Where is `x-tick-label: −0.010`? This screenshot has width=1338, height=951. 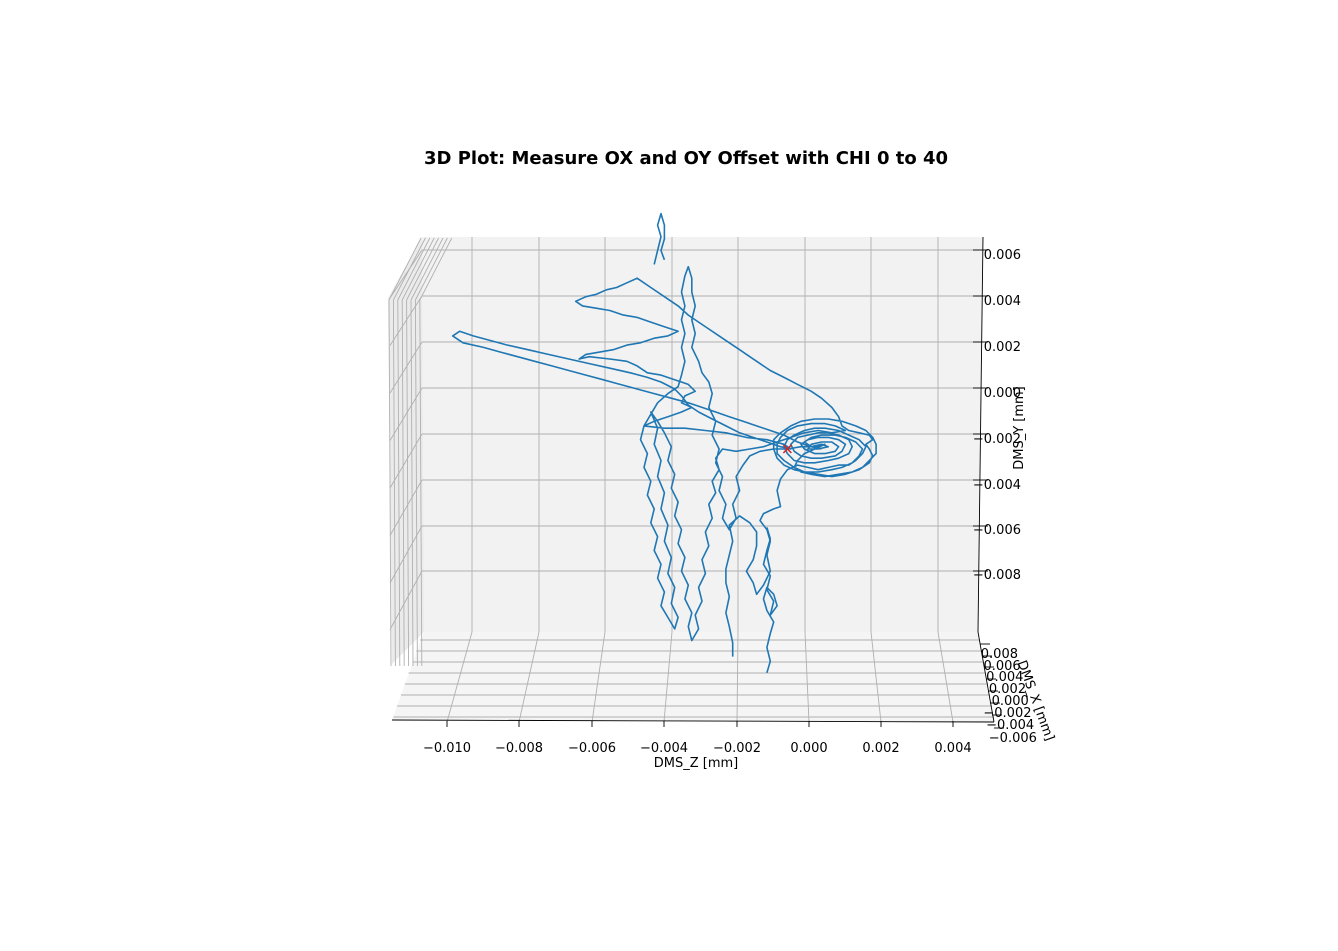
x-tick-label: −0.010 is located at coordinates (447, 748).